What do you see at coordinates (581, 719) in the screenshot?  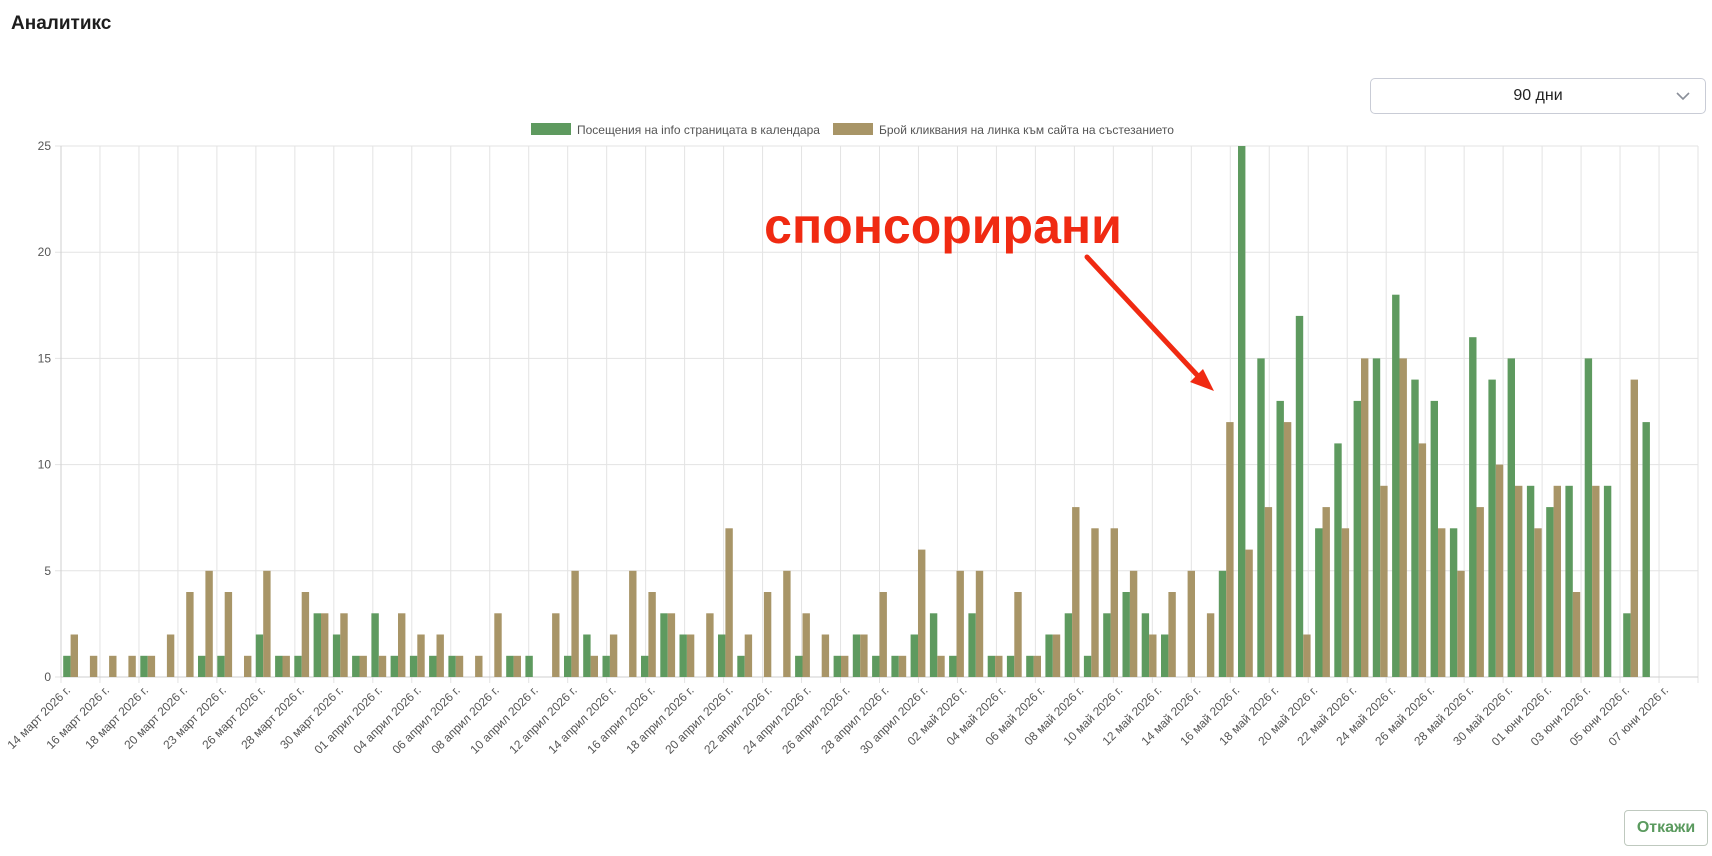 I see `x-tick-label: 14 април 2026 г.` at bounding box center [581, 719].